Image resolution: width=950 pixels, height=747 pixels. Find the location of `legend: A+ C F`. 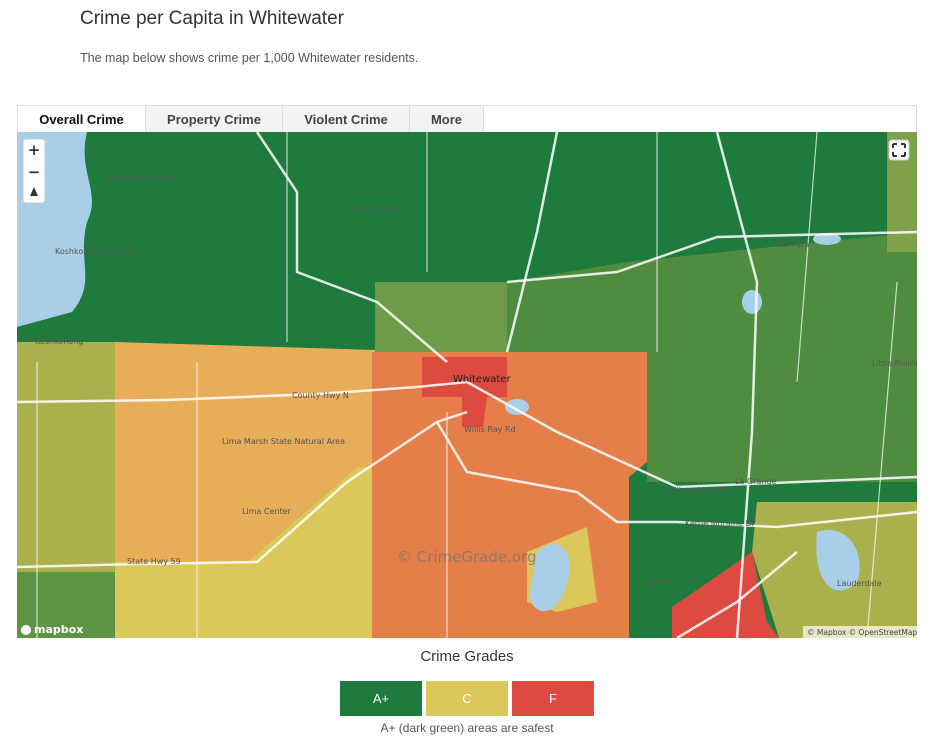

legend: A+ C F is located at coordinates (467, 698).